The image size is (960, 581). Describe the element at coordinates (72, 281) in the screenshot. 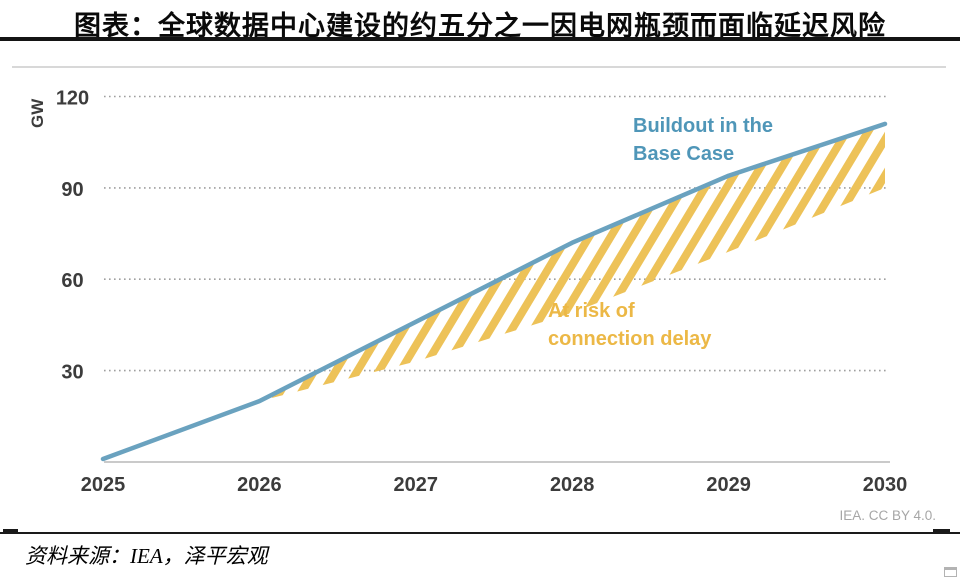

I see `y-tick-label-60: 60` at that location.